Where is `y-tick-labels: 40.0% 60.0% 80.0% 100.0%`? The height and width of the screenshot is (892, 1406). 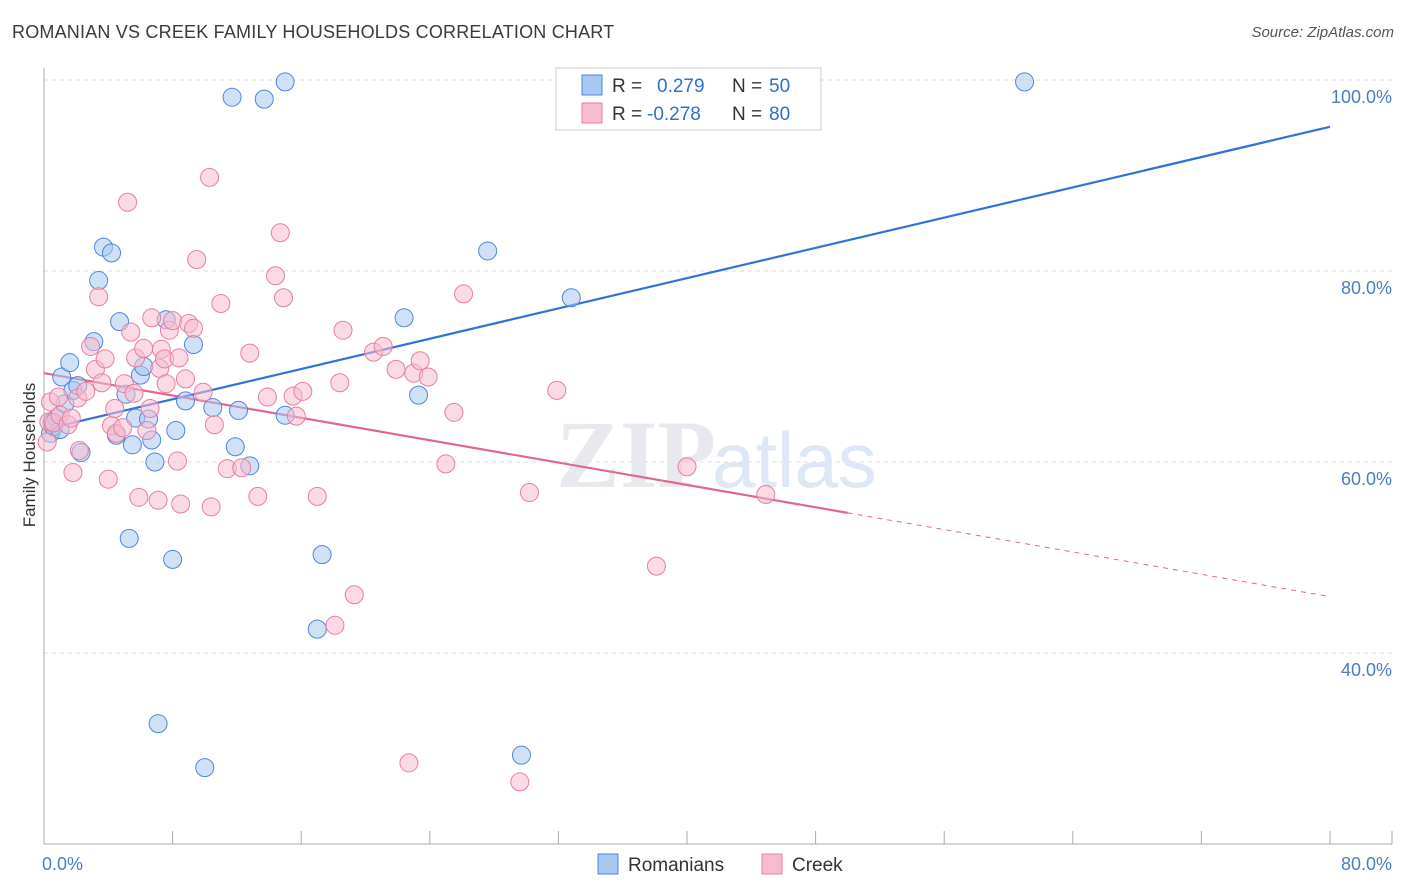
y-tick-labels: 40.0% 60.0% 80.0% 100.0% is located at coordinates (1361, 383).